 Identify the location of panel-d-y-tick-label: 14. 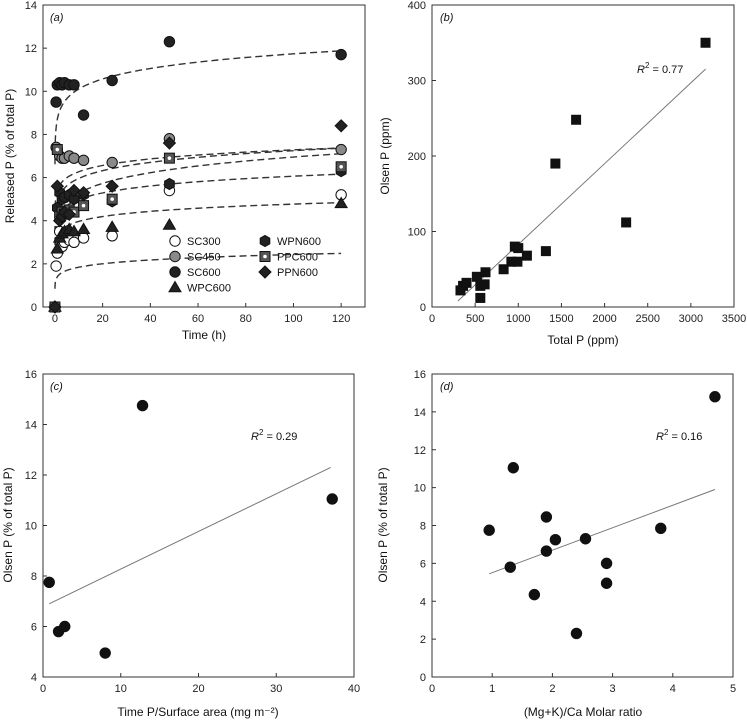
(420, 413).